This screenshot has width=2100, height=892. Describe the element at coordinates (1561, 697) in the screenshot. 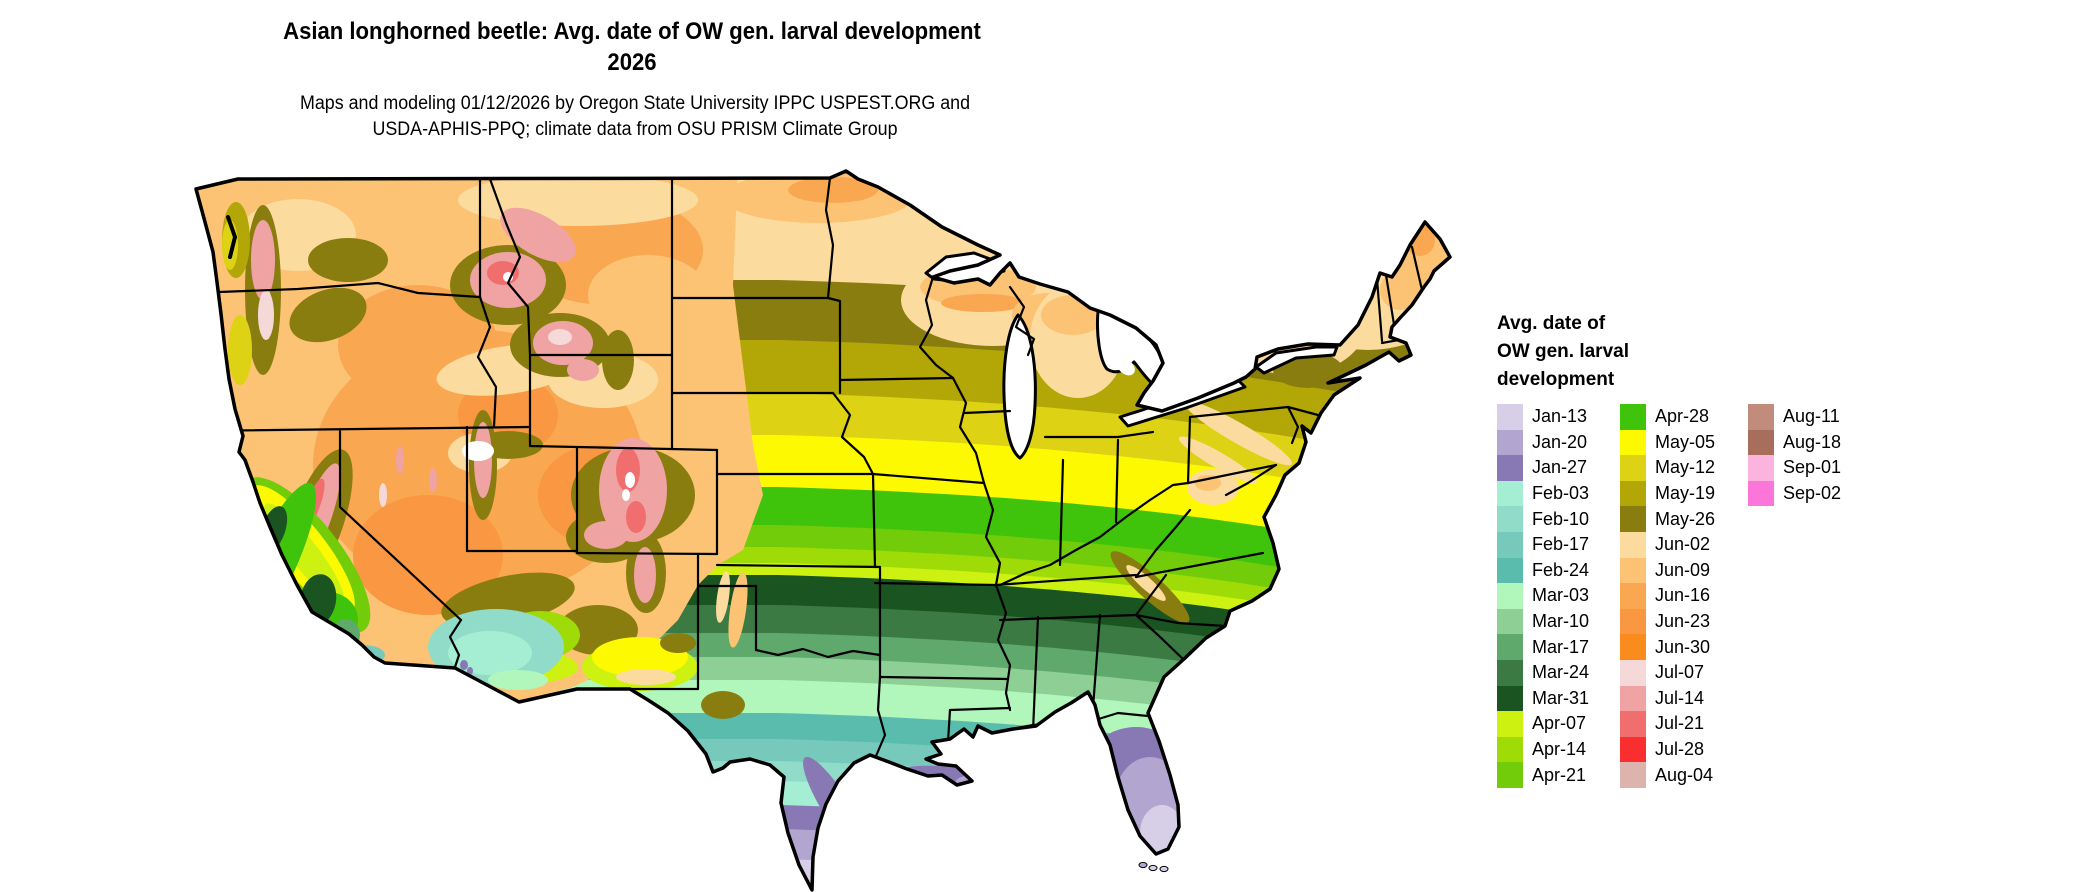

I see `legend-label: Mar-31` at that location.